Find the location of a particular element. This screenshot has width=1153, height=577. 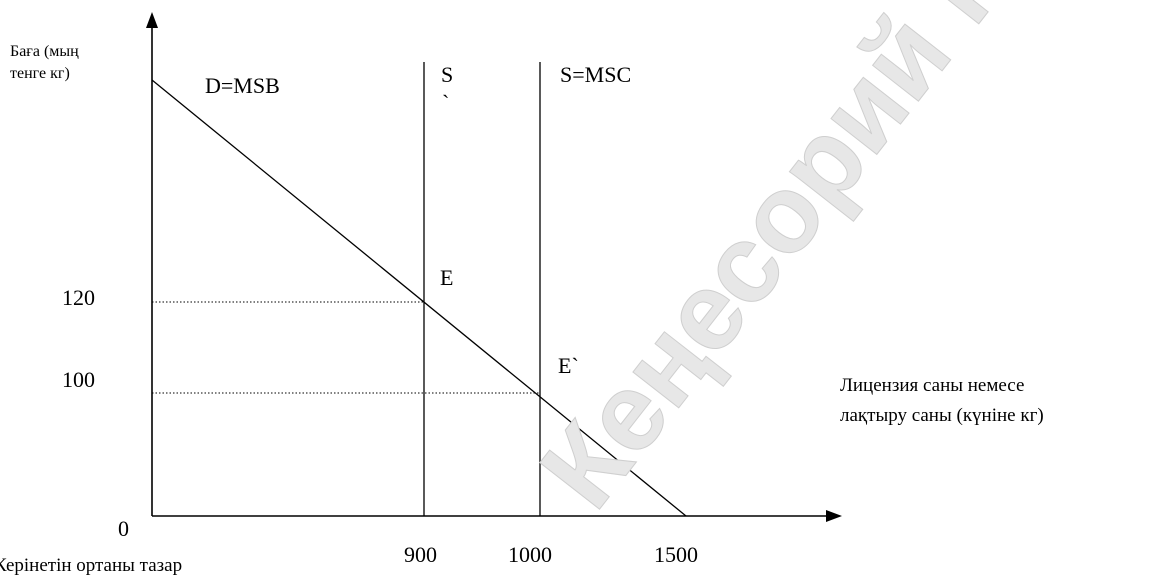

x-tick-1000: 1000 is located at coordinates (530, 554).